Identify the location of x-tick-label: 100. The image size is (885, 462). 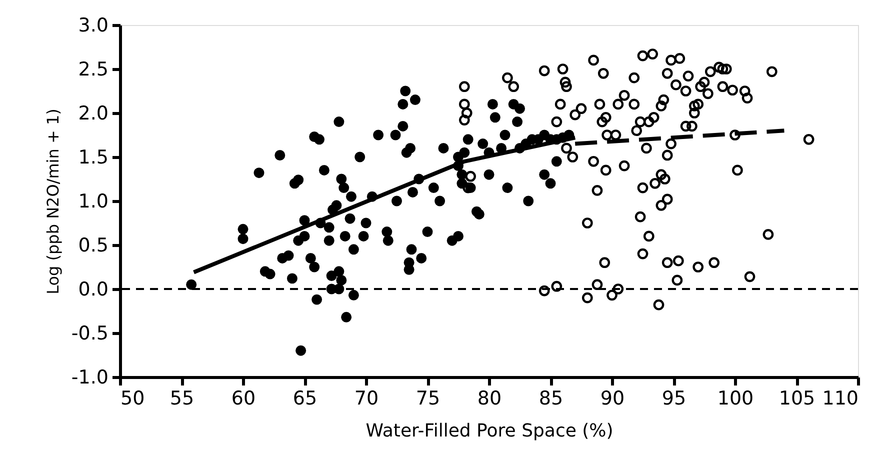
(735, 399).